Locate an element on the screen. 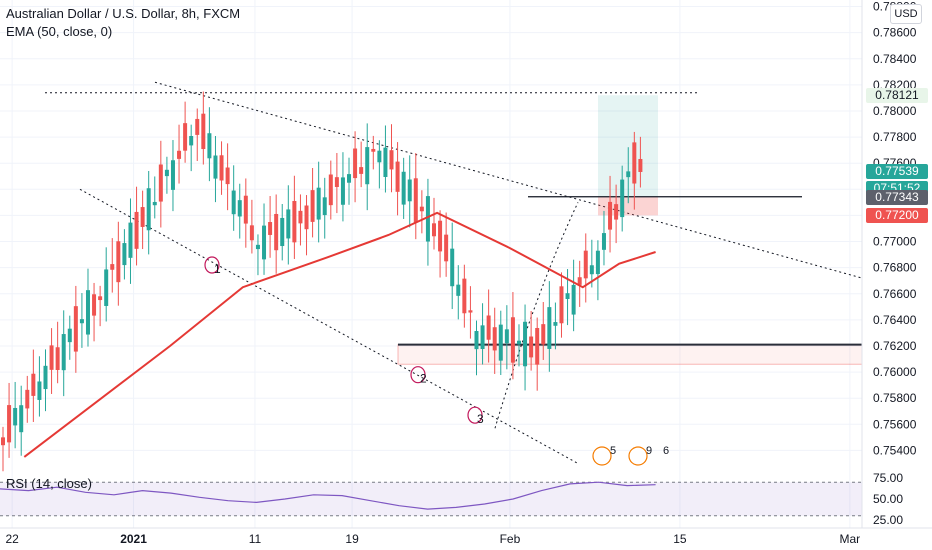 The width and height of the screenshot is (932, 550). price-tick-label: 0.78600 is located at coordinates (895, 33).